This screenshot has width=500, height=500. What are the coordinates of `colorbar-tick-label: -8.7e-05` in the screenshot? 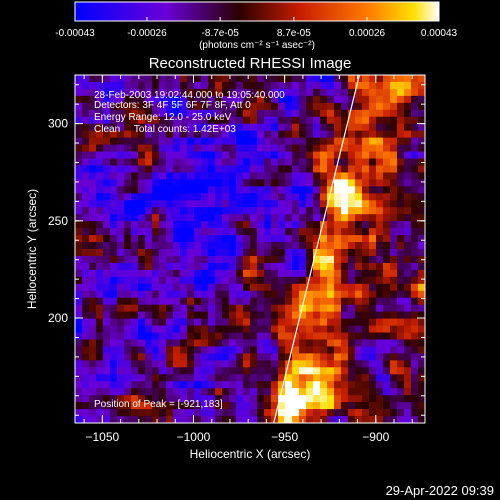 It's located at (221, 33).